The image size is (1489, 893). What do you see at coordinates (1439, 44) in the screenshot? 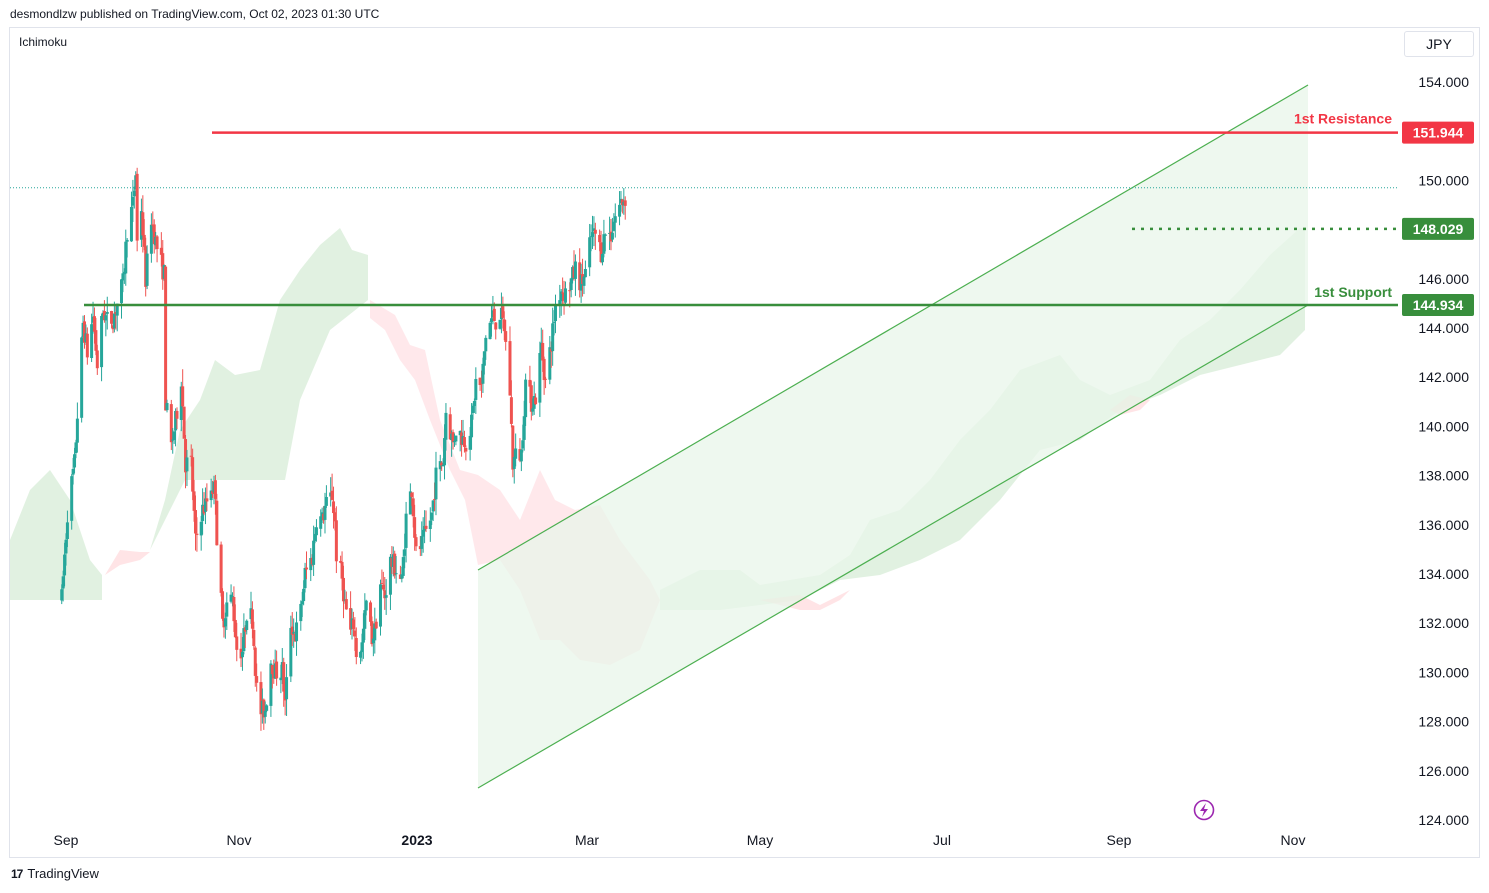
I see `currency-selector: JPY` at bounding box center [1439, 44].